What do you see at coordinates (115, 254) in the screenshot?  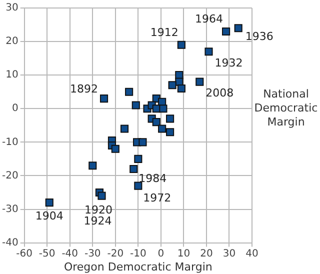 I see `x-tick-label: -20` at bounding box center [115, 254].